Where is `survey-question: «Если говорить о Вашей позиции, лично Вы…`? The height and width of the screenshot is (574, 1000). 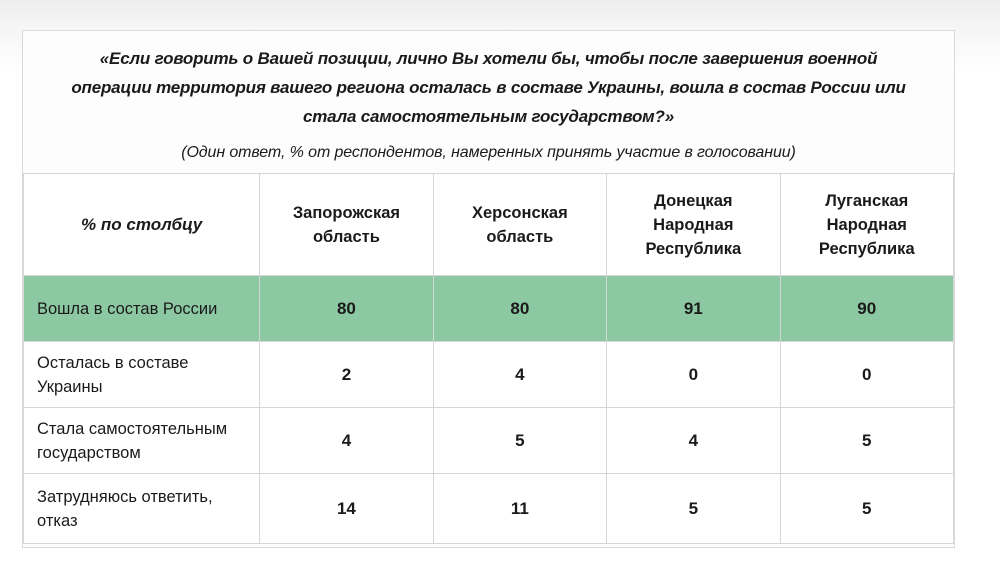
survey-question: «Если говорить о Вашей позиции, лично Вы… is located at coordinates (488, 87).